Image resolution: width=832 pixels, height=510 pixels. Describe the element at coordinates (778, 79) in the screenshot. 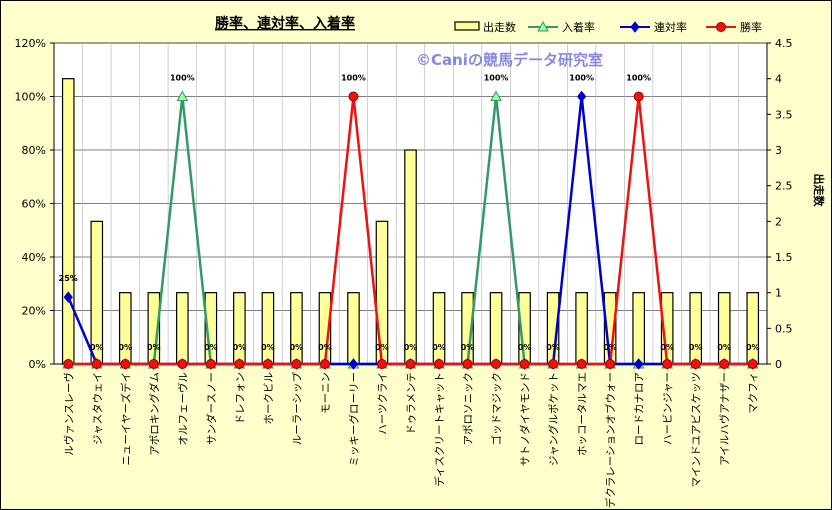

I see `y2-tick-label: 4` at that location.